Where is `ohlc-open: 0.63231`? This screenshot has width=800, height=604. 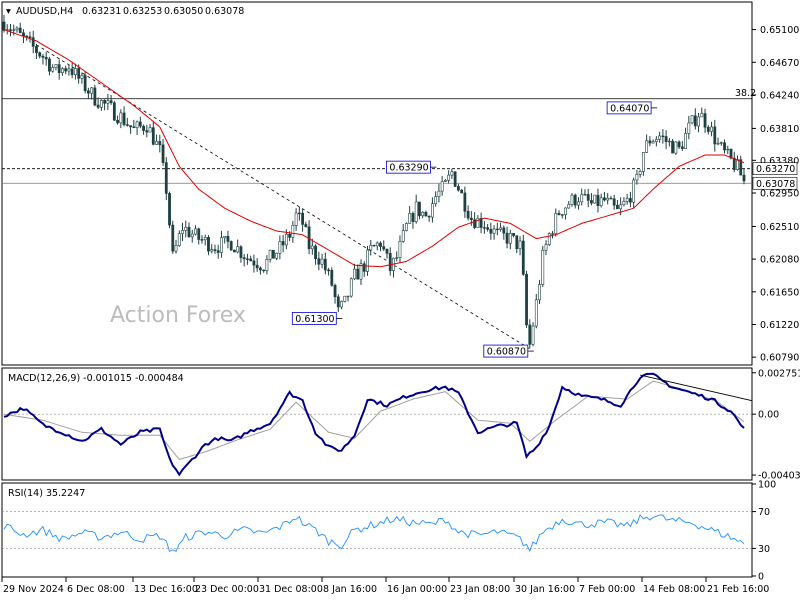
ohlc-open: 0.63231 is located at coordinates (101, 11).